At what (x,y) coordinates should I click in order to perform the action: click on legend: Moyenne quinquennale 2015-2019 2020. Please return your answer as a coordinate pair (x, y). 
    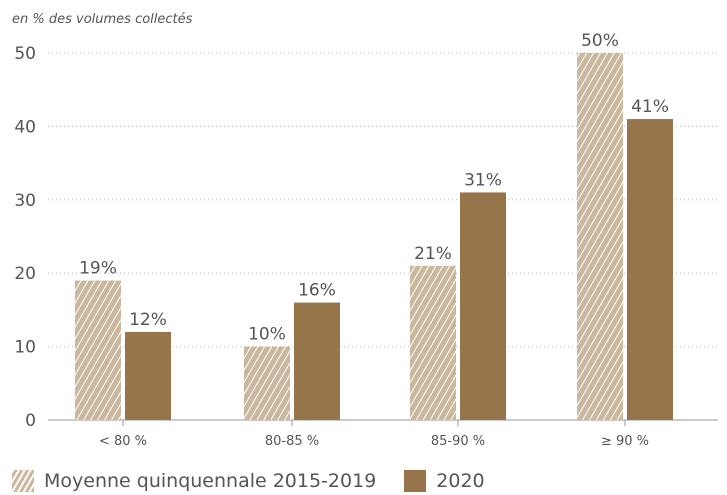
    Looking at the image, I should click on (262, 481).